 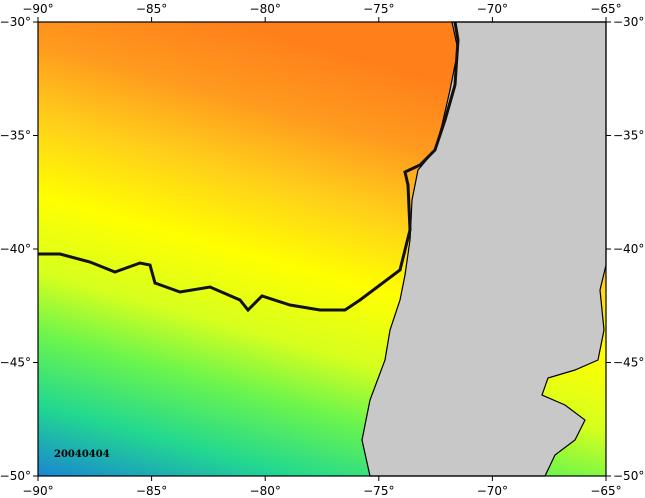 What do you see at coordinates (628, 249) in the screenshot?
I see `y-tick-label-right: −40°` at bounding box center [628, 249].